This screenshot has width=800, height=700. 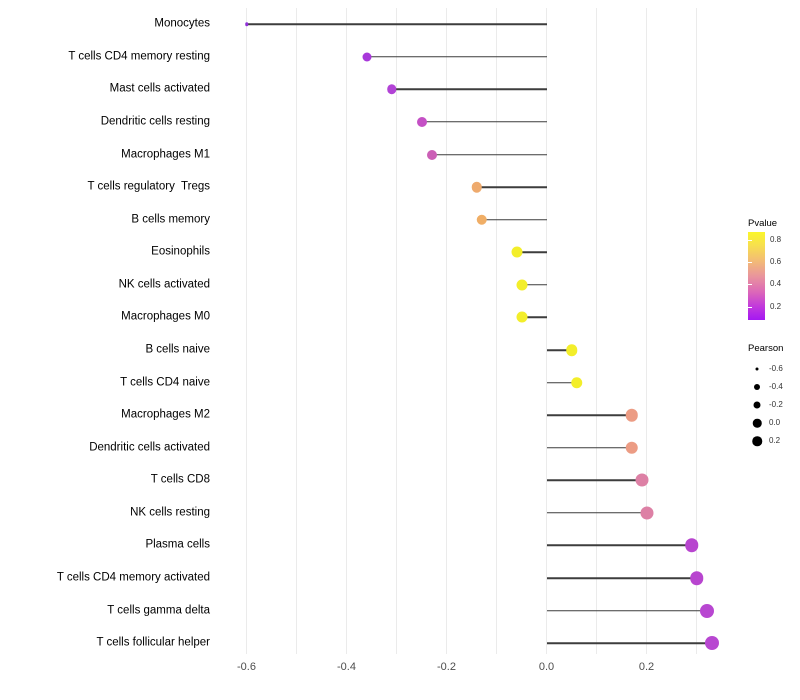 What do you see at coordinates (155, 121) in the screenshot?
I see `category-label: Dendritic cells resting` at bounding box center [155, 121].